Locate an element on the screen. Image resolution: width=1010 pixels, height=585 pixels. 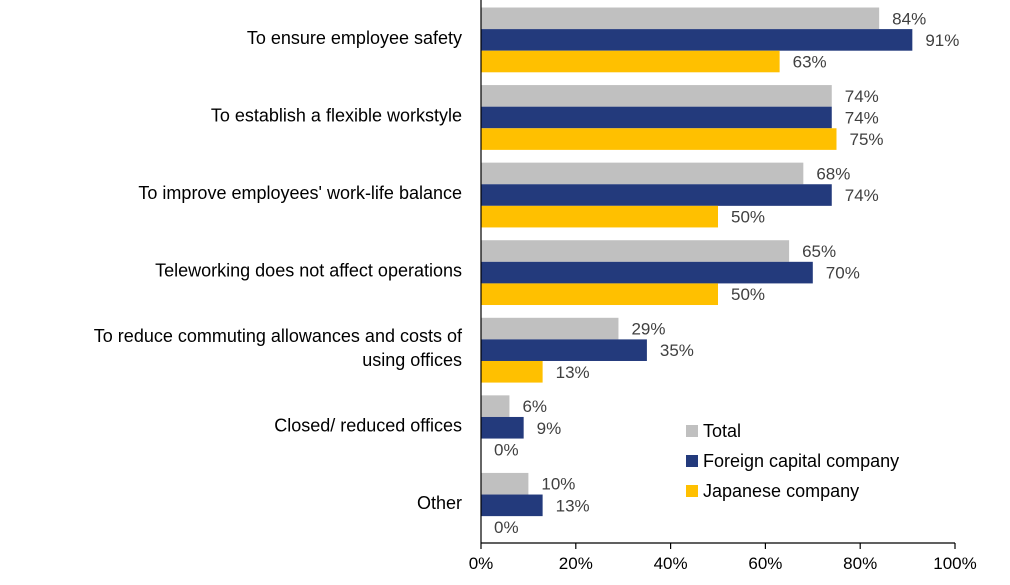
data-label: 35% is located at coordinates (677, 350).